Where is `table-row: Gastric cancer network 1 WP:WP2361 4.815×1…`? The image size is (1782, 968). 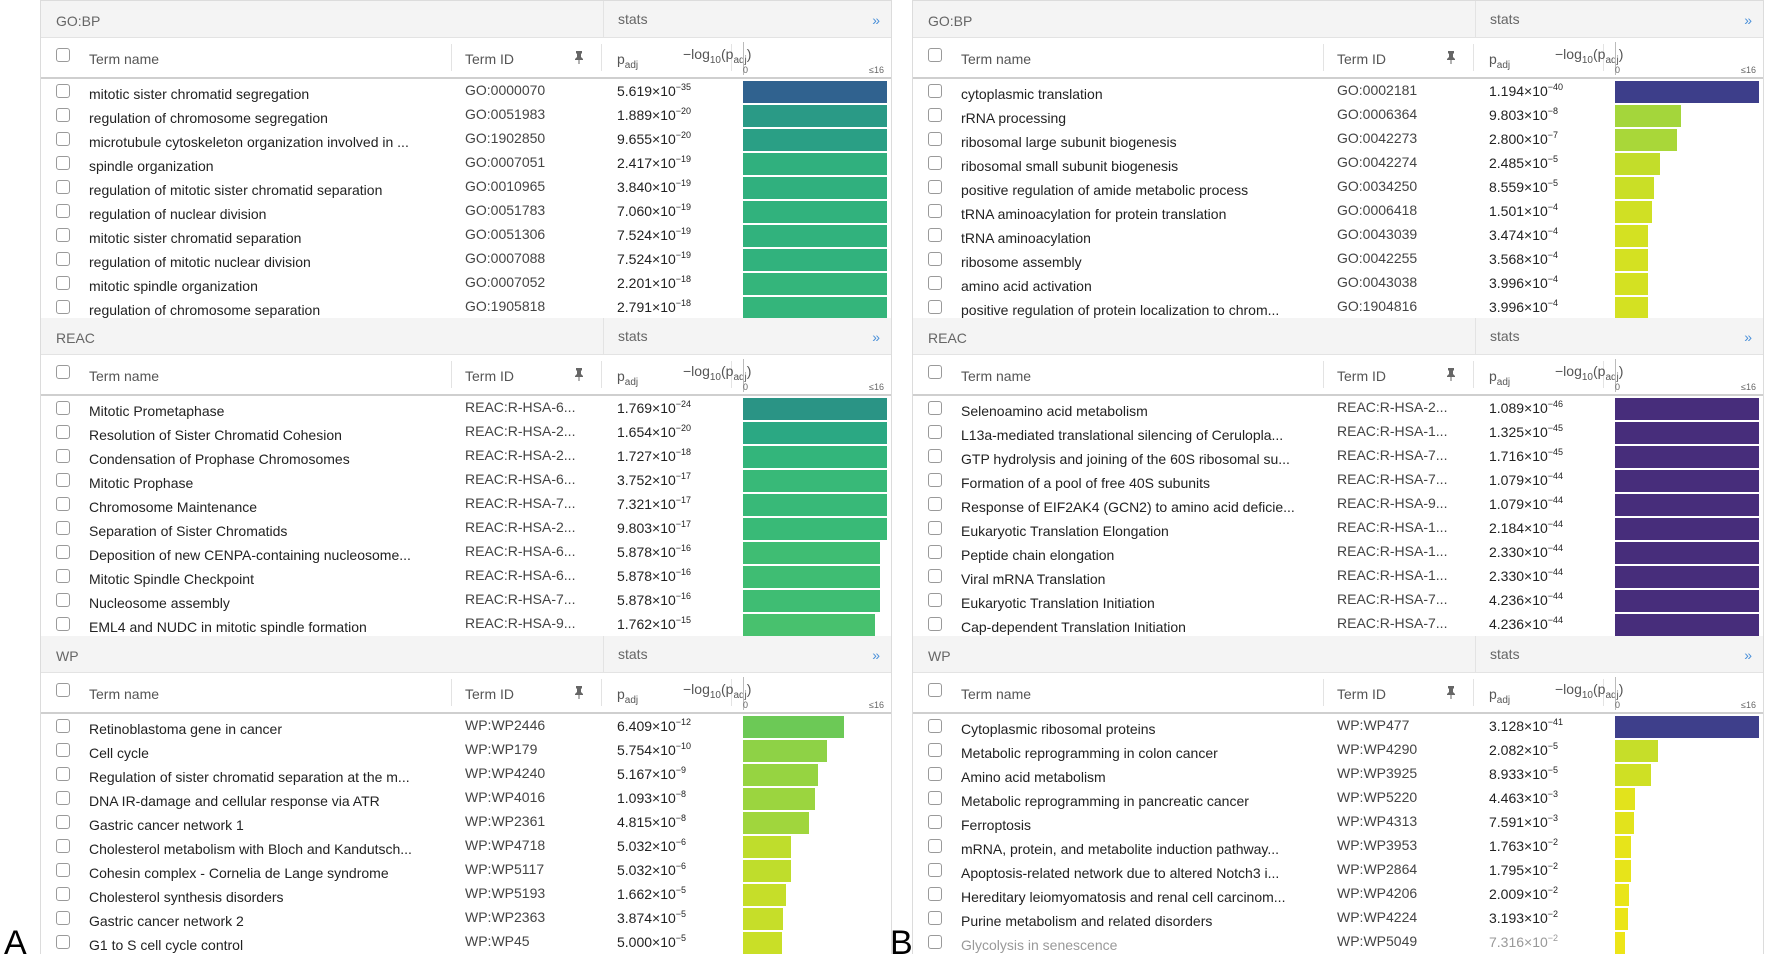
table-row: Gastric cancer network 1 WP:WP2361 4.815×1… is located at coordinates (466, 823).